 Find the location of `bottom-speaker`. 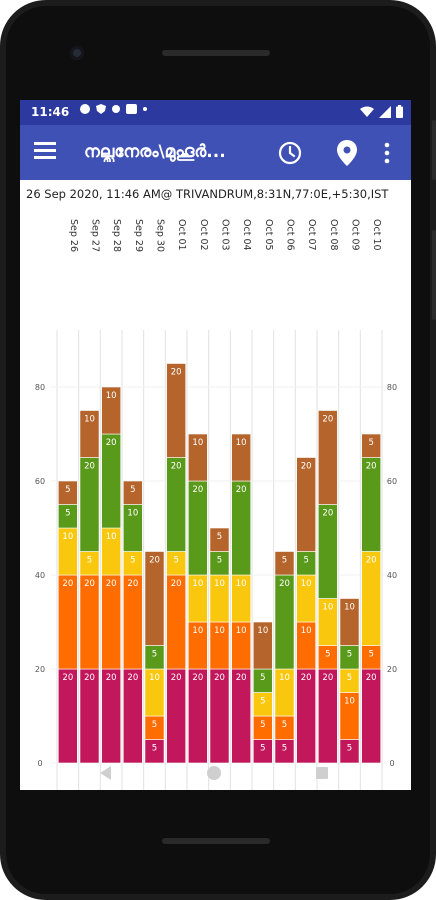

bottom-speaker is located at coordinates (216, 841).